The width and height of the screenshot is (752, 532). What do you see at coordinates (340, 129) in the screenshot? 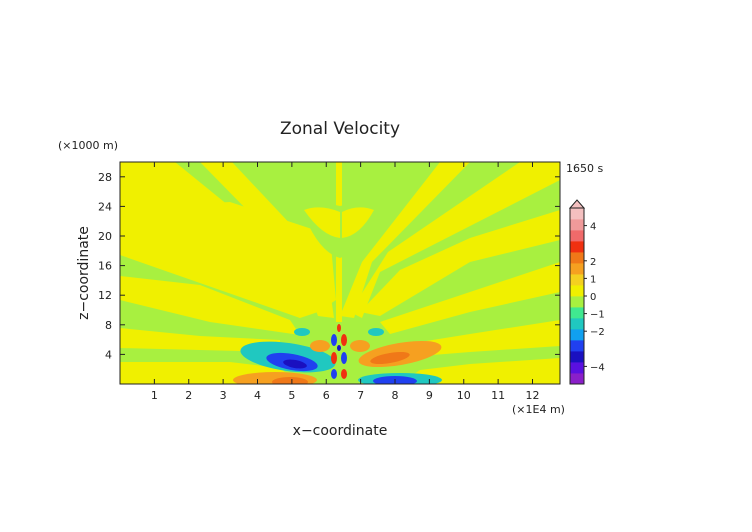
I see `chart-title: Zonal Velocity` at bounding box center [340, 129].